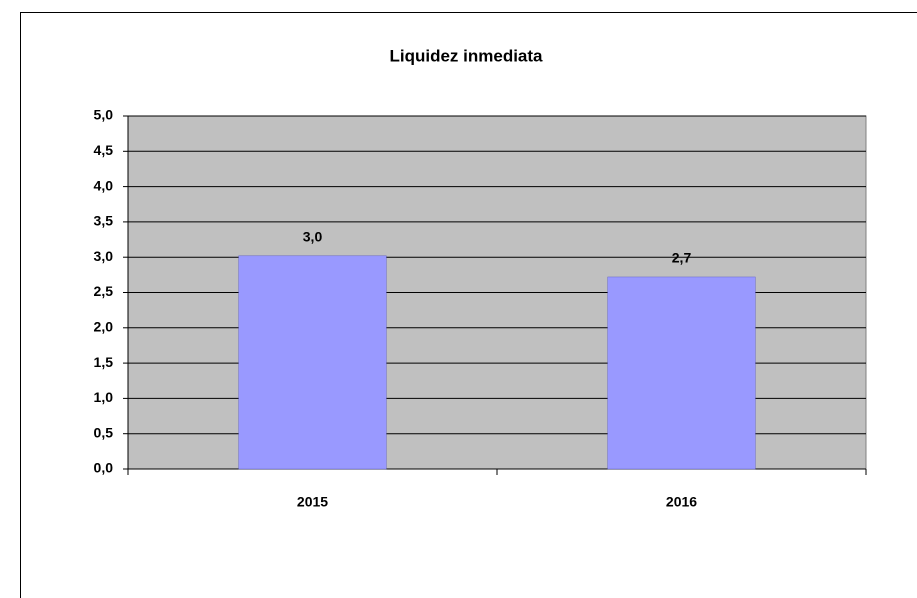  I want to click on y-tick-label: 3,5, so click(104, 221).